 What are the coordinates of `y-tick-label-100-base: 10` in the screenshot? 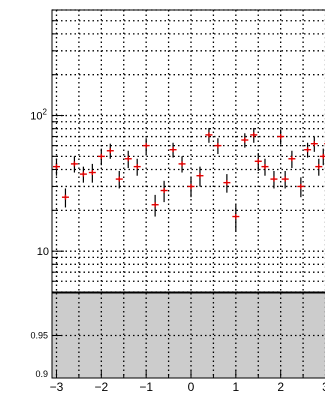 It's located at (36, 117).